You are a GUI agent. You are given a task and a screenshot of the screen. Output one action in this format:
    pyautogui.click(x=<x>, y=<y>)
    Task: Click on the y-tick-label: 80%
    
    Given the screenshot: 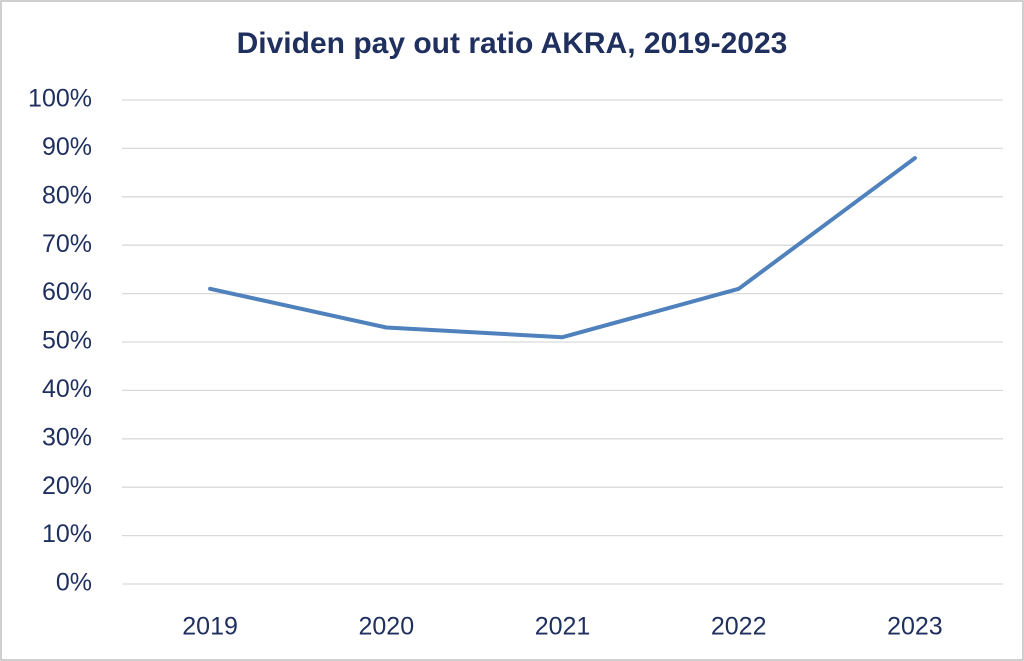 What is the action you would take?
    pyautogui.click(x=67, y=195)
    